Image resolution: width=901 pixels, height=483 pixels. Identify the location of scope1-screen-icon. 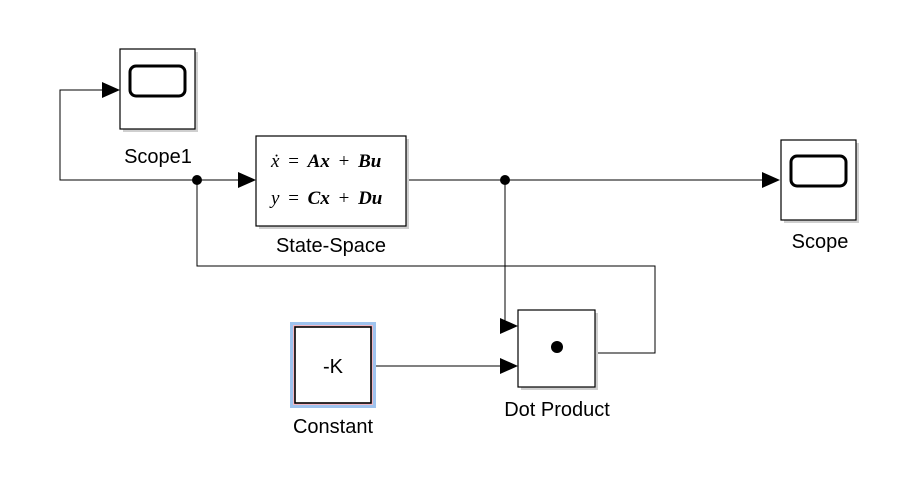
(157, 81).